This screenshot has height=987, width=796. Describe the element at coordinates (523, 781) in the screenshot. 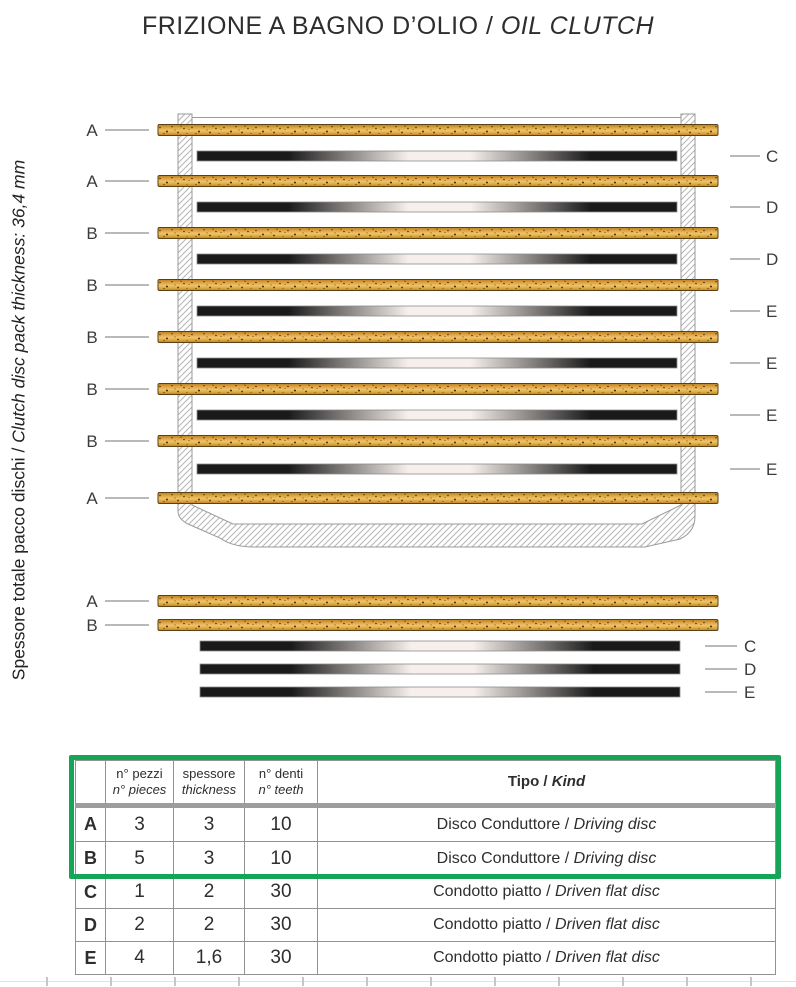

I see `header-kind-it: Tipo` at that location.